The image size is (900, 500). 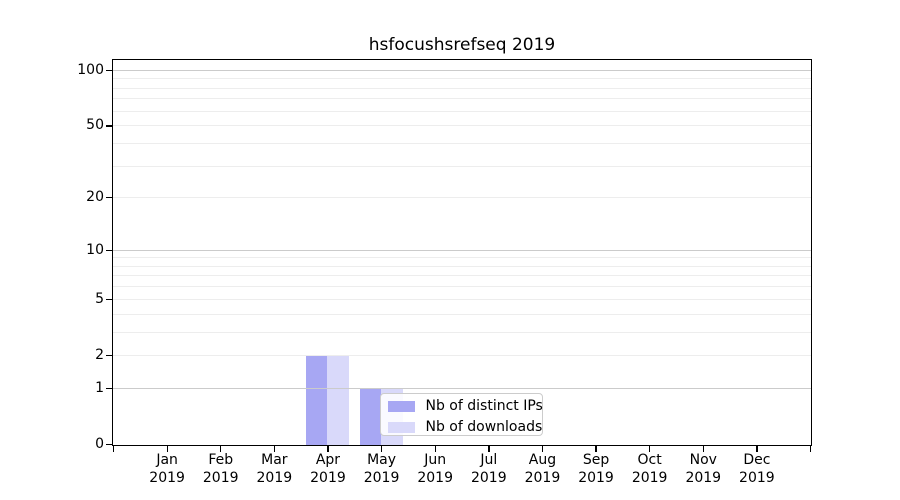 I want to click on x-tick-label: May 2019, so click(x=382, y=469).